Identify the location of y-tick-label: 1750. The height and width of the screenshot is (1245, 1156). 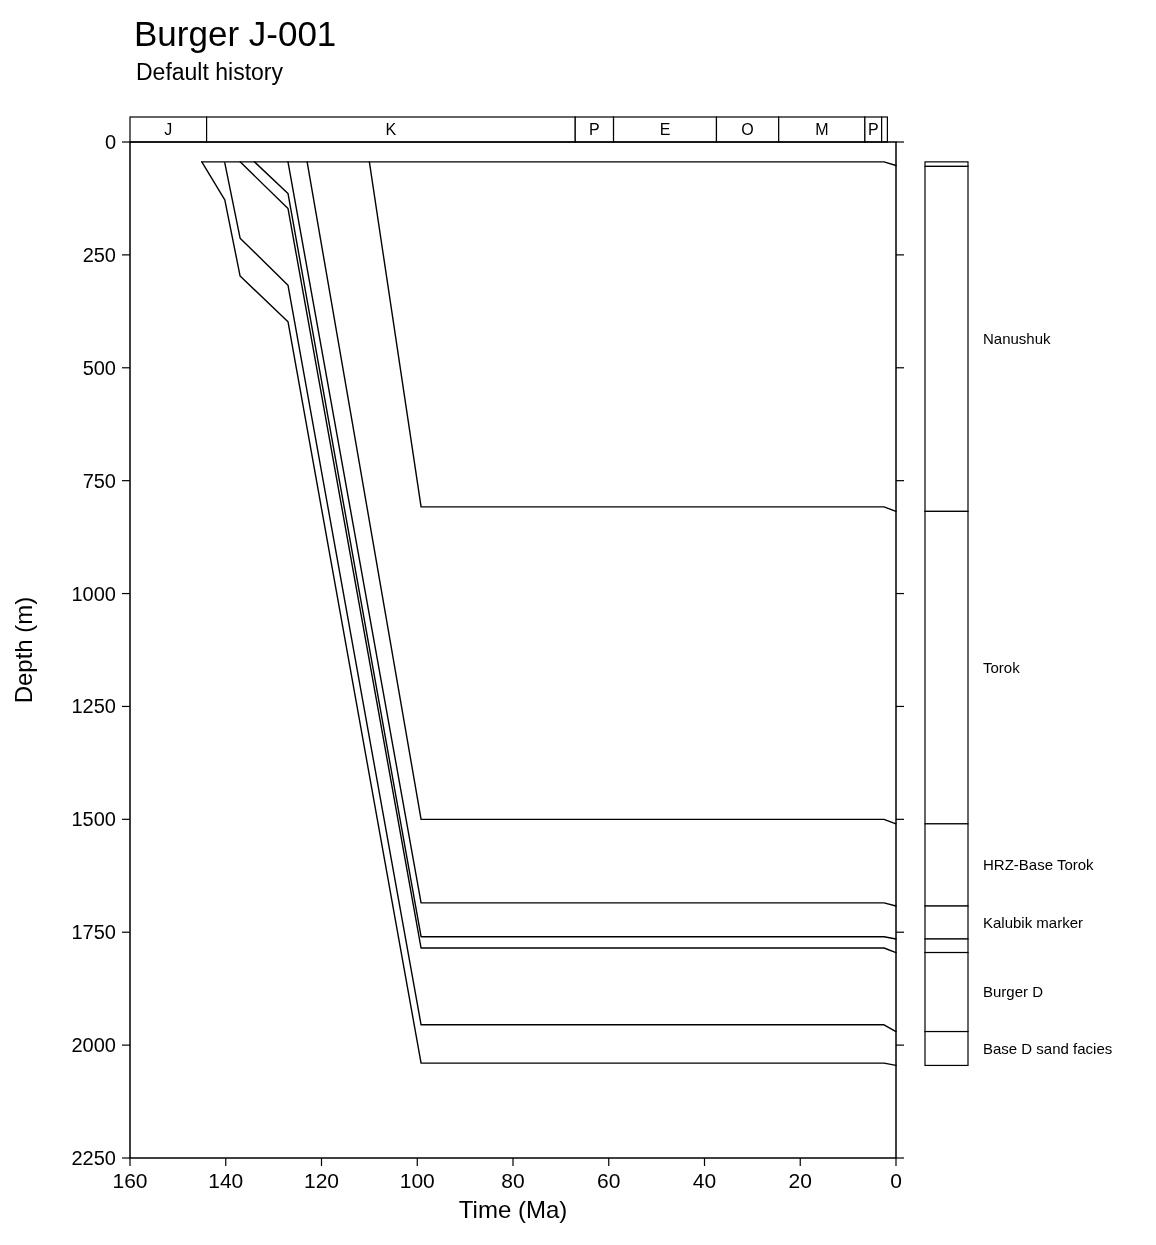
(93, 932).